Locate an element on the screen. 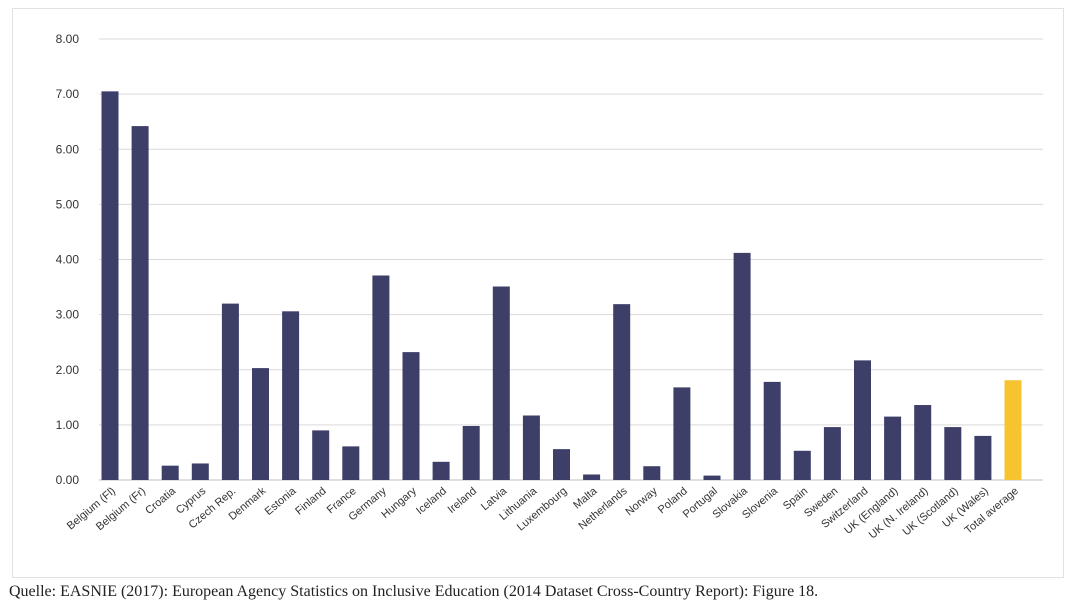  y-tick-label: 0.00 is located at coordinates (68, 480).